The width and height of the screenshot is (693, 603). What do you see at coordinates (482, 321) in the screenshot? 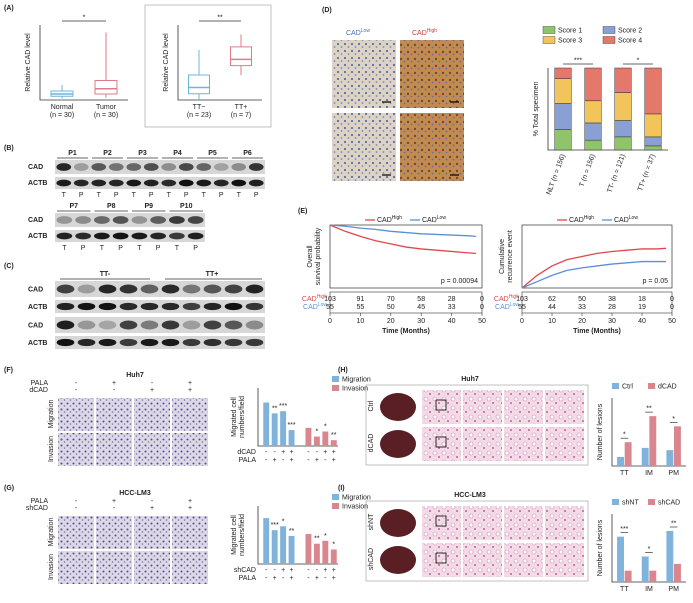
I see `x-tick-label: 50` at bounding box center [482, 321].